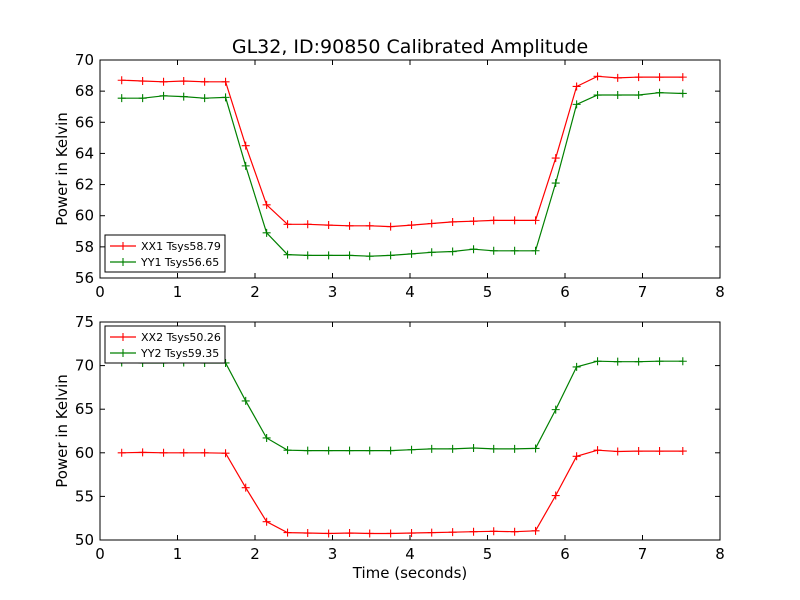  I want to click on x-tick-label: 6, so click(565, 554).